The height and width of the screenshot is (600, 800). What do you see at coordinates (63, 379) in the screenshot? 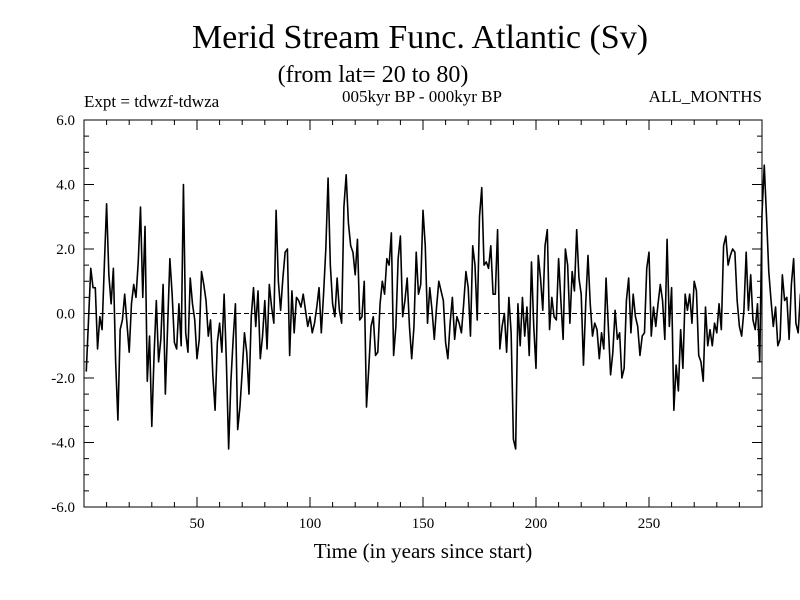
I see `y-tick-label: -2.0` at bounding box center [63, 379].